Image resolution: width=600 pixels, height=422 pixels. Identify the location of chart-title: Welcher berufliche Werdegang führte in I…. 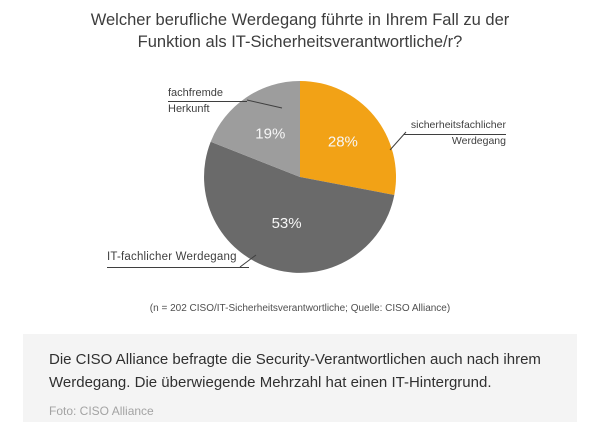
(300, 31).